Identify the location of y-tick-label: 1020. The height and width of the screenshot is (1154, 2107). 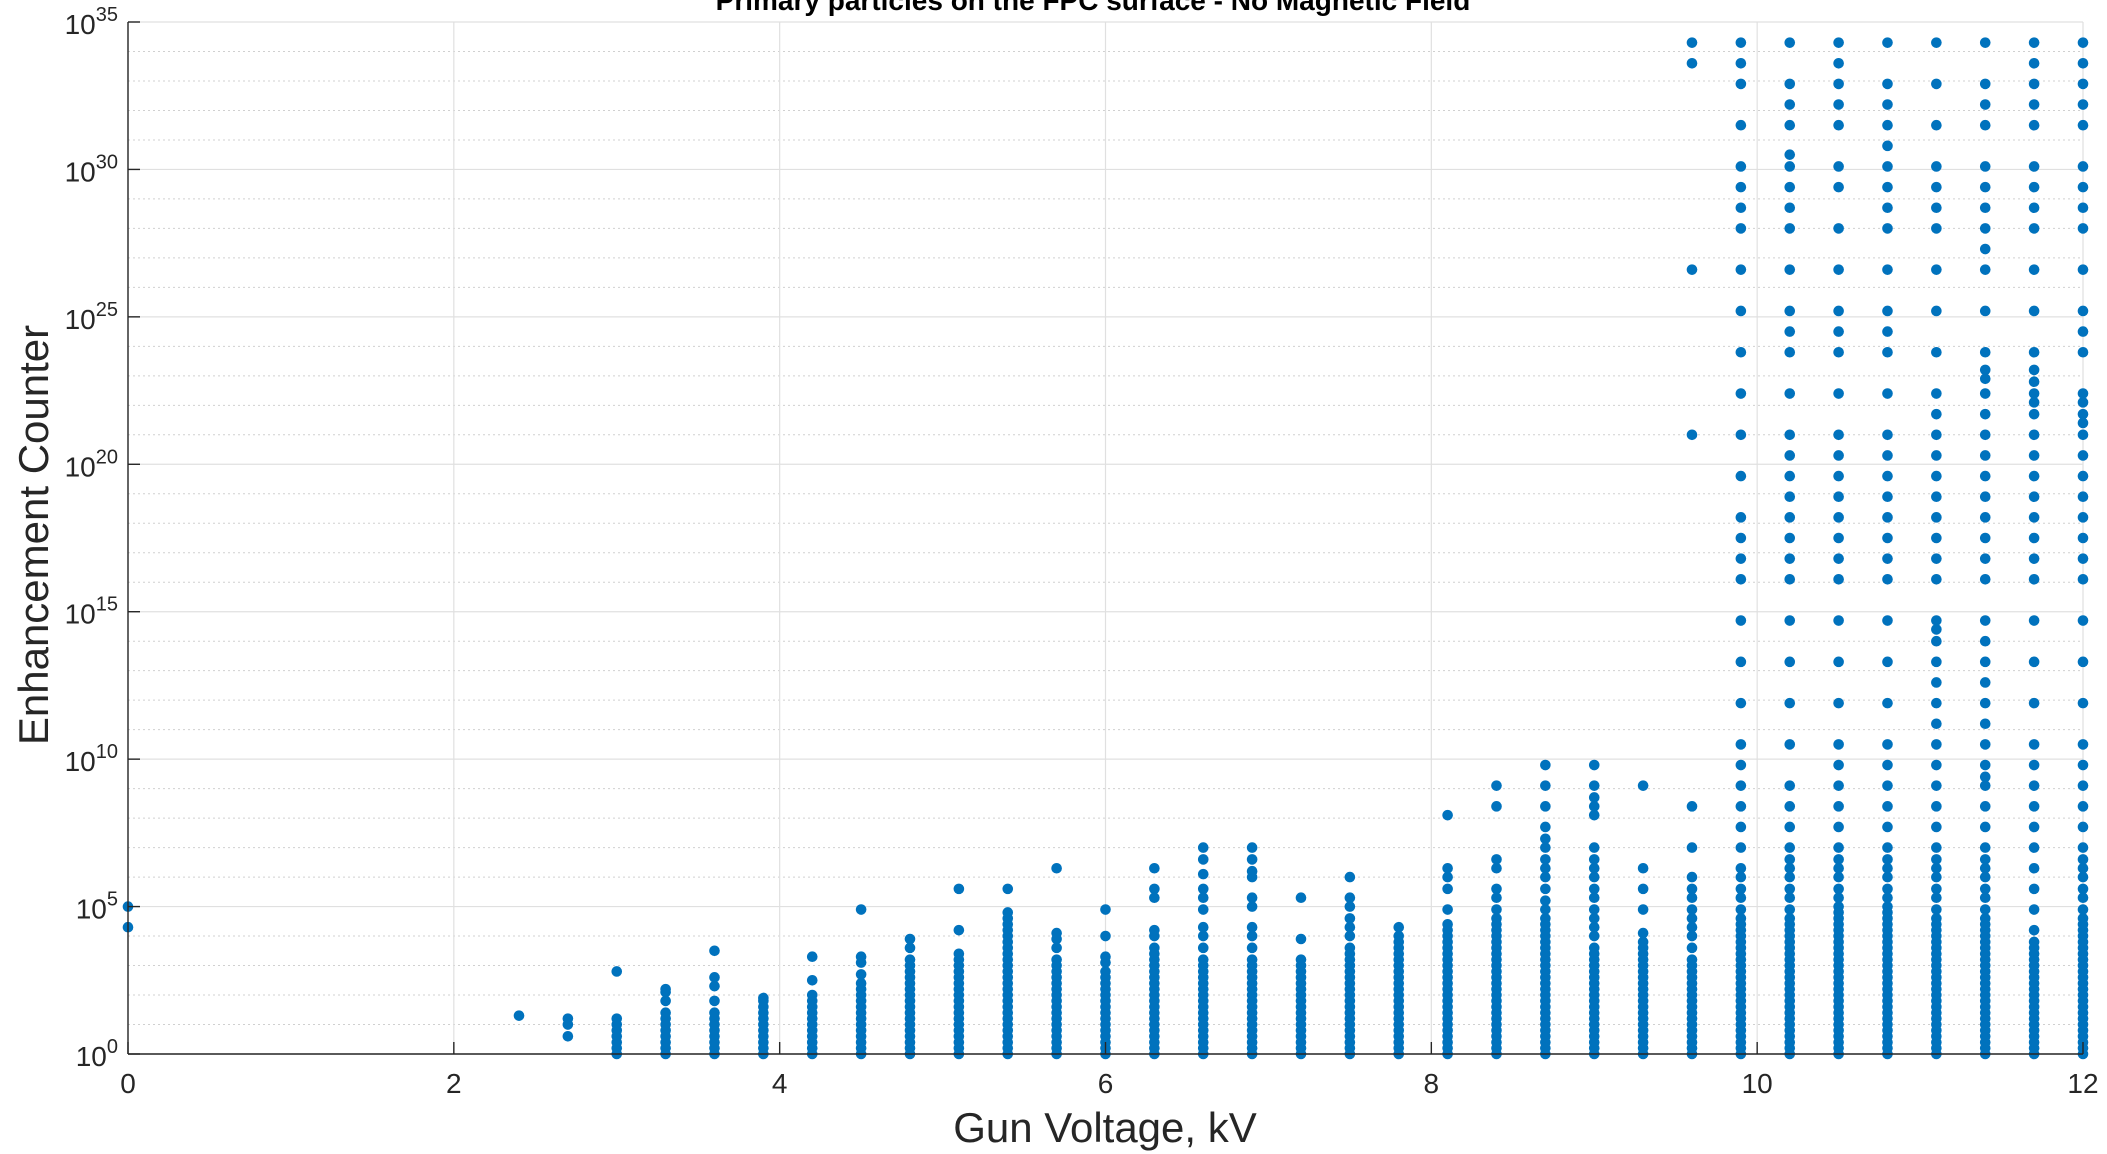
(91, 464).